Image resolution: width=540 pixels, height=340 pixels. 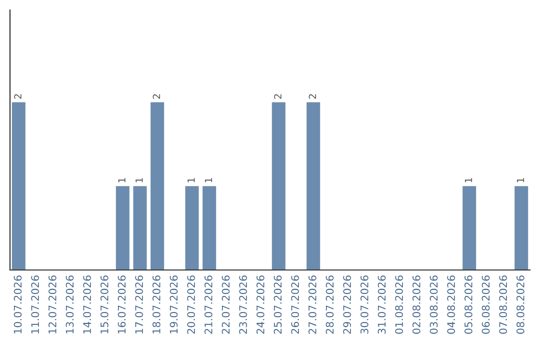 What do you see at coordinates (70, 305) in the screenshot?
I see `x-tick-label: 13.07.2026` at bounding box center [70, 305].